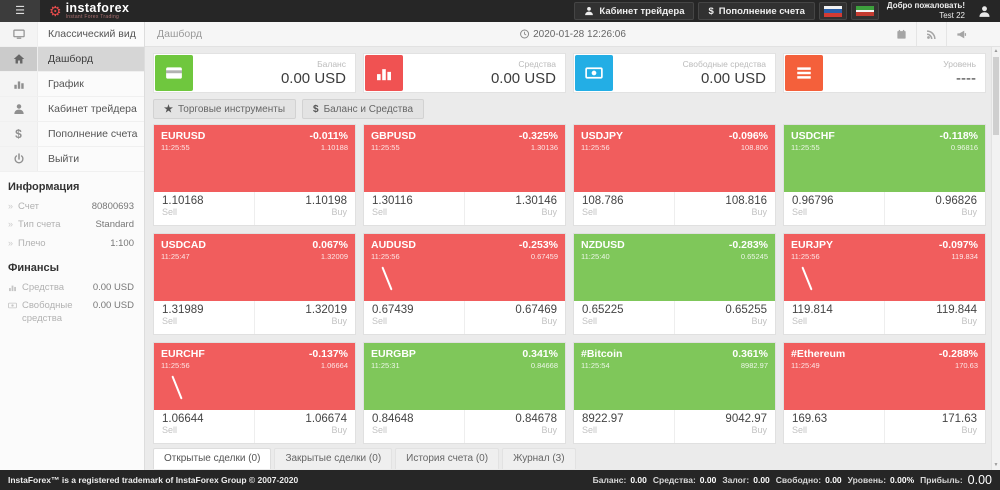  What do you see at coordinates (959, 424) in the screenshot?
I see `buy-button: 171.63 Buy` at bounding box center [959, 424].